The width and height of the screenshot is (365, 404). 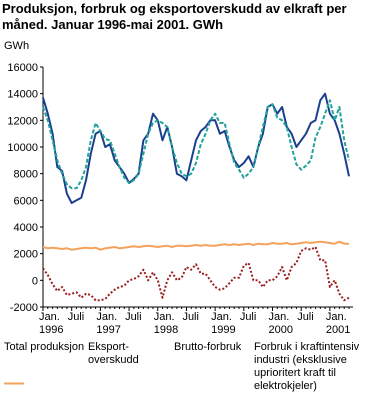 I want to click on y-axis-label: GWh, so click(x=16, y=46).